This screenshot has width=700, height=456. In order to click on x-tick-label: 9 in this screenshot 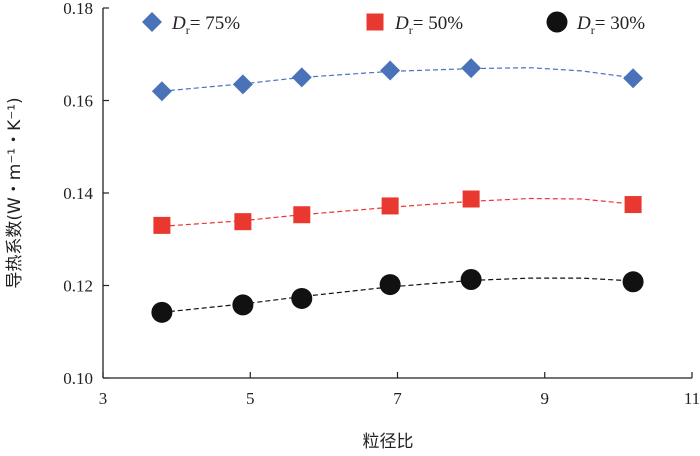, I will do `click(545, 398)`.